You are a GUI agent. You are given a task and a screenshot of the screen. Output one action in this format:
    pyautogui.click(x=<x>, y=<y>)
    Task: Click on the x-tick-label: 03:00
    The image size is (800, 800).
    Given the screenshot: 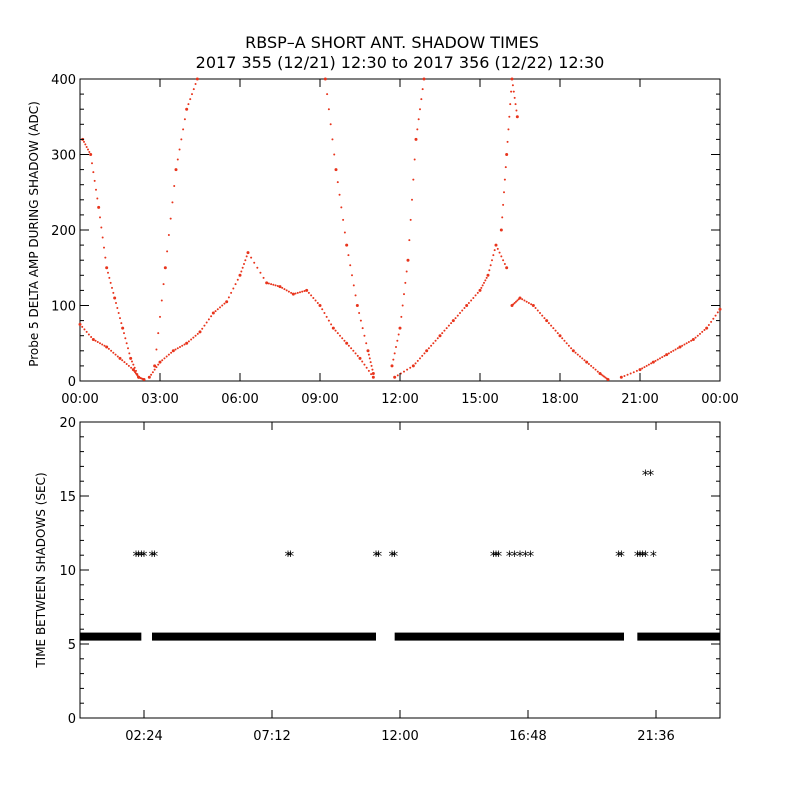 What is the action you would take?
    pyautogui.click(x=159, y=399)
    